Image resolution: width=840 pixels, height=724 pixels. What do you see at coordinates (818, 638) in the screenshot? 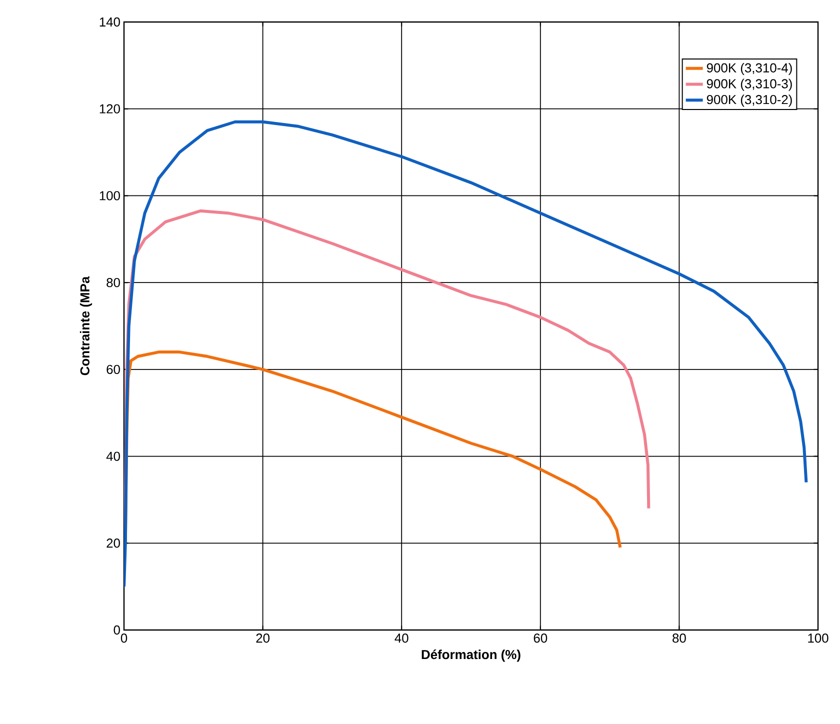
I see `x-tick-label: 100` at bounding box center [818, 638].